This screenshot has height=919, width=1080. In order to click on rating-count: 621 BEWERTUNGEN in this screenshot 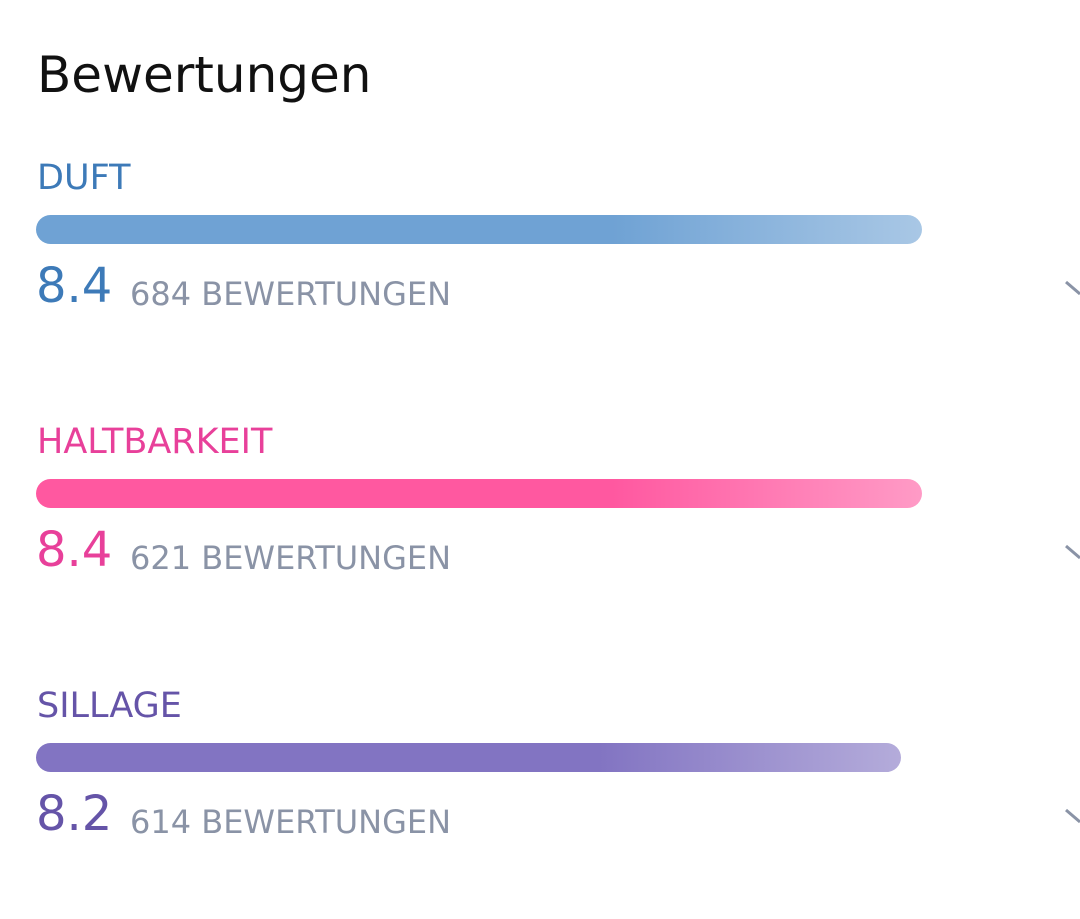, I will do `click(291, 558)`.